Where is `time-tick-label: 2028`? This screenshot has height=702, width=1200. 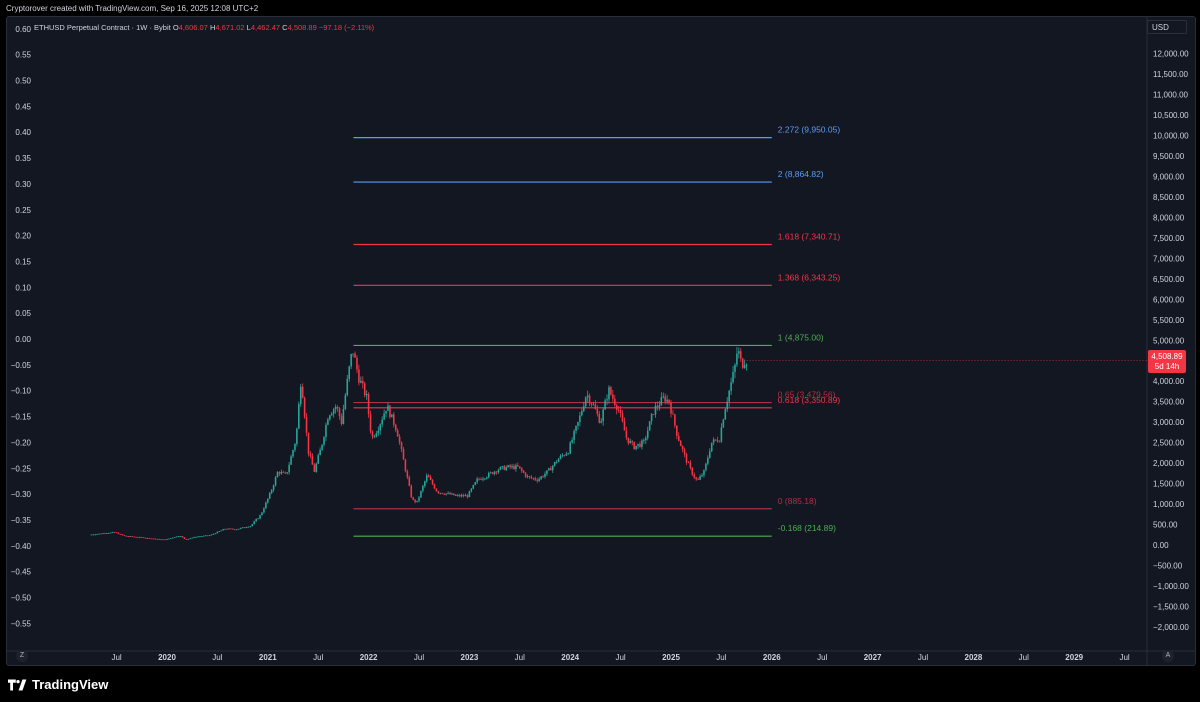 time-tick-label: 2028 is located at coordinates (974, 657).